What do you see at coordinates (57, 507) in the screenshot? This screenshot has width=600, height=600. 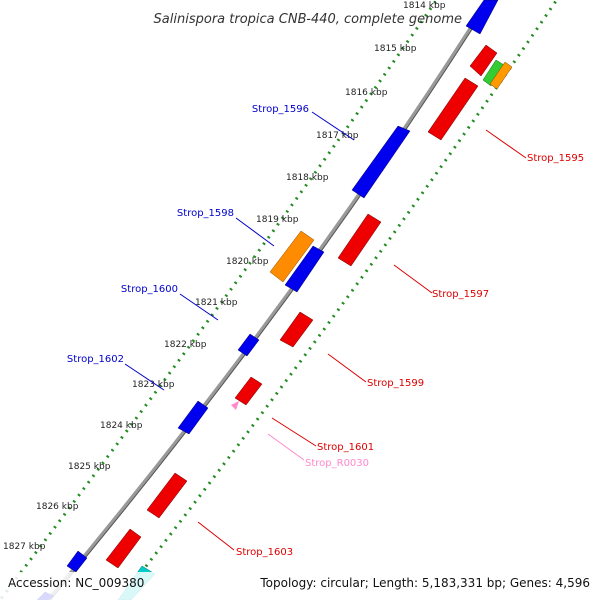 I see `tick-label: 1826 kbp` at bounding box center [57, 507].